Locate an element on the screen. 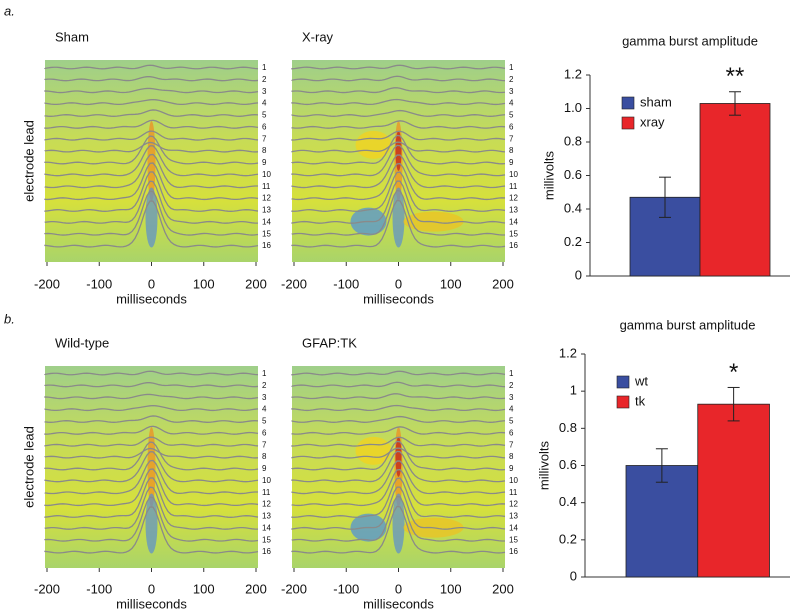  legend-label: sham is located at coordinates (656, 101).